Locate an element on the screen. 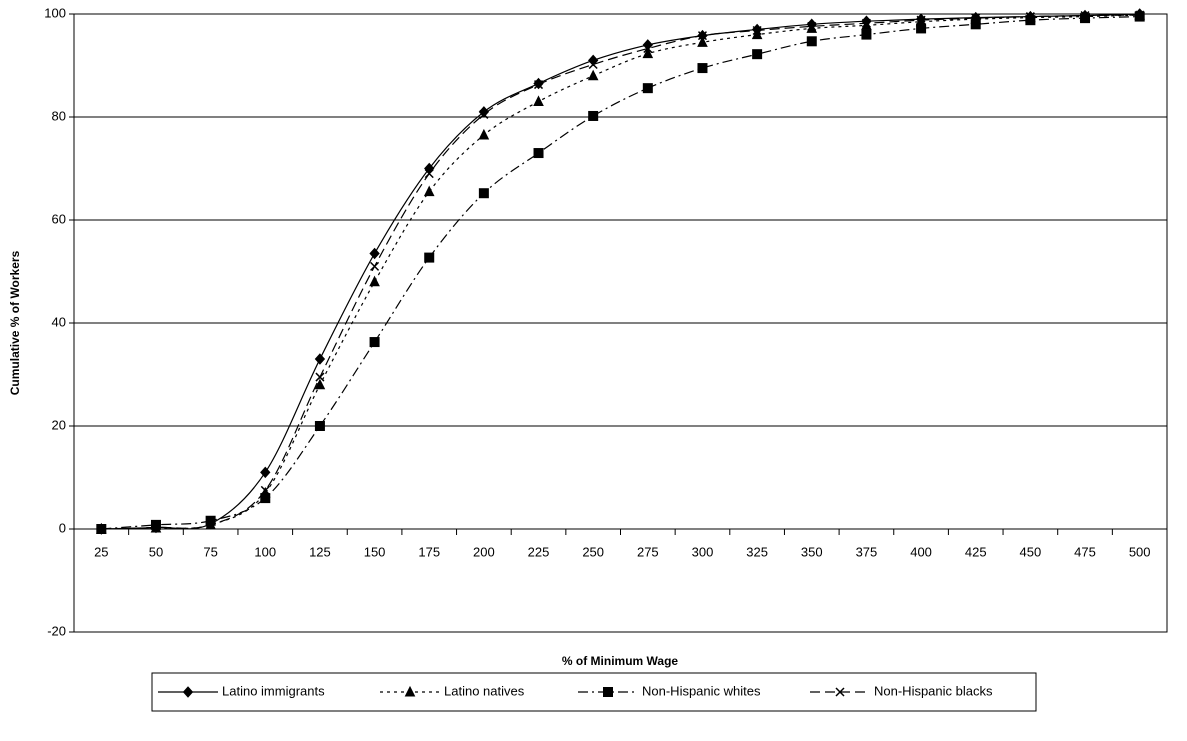  x-tick-label: 125 is located at coordinates (320, 551).